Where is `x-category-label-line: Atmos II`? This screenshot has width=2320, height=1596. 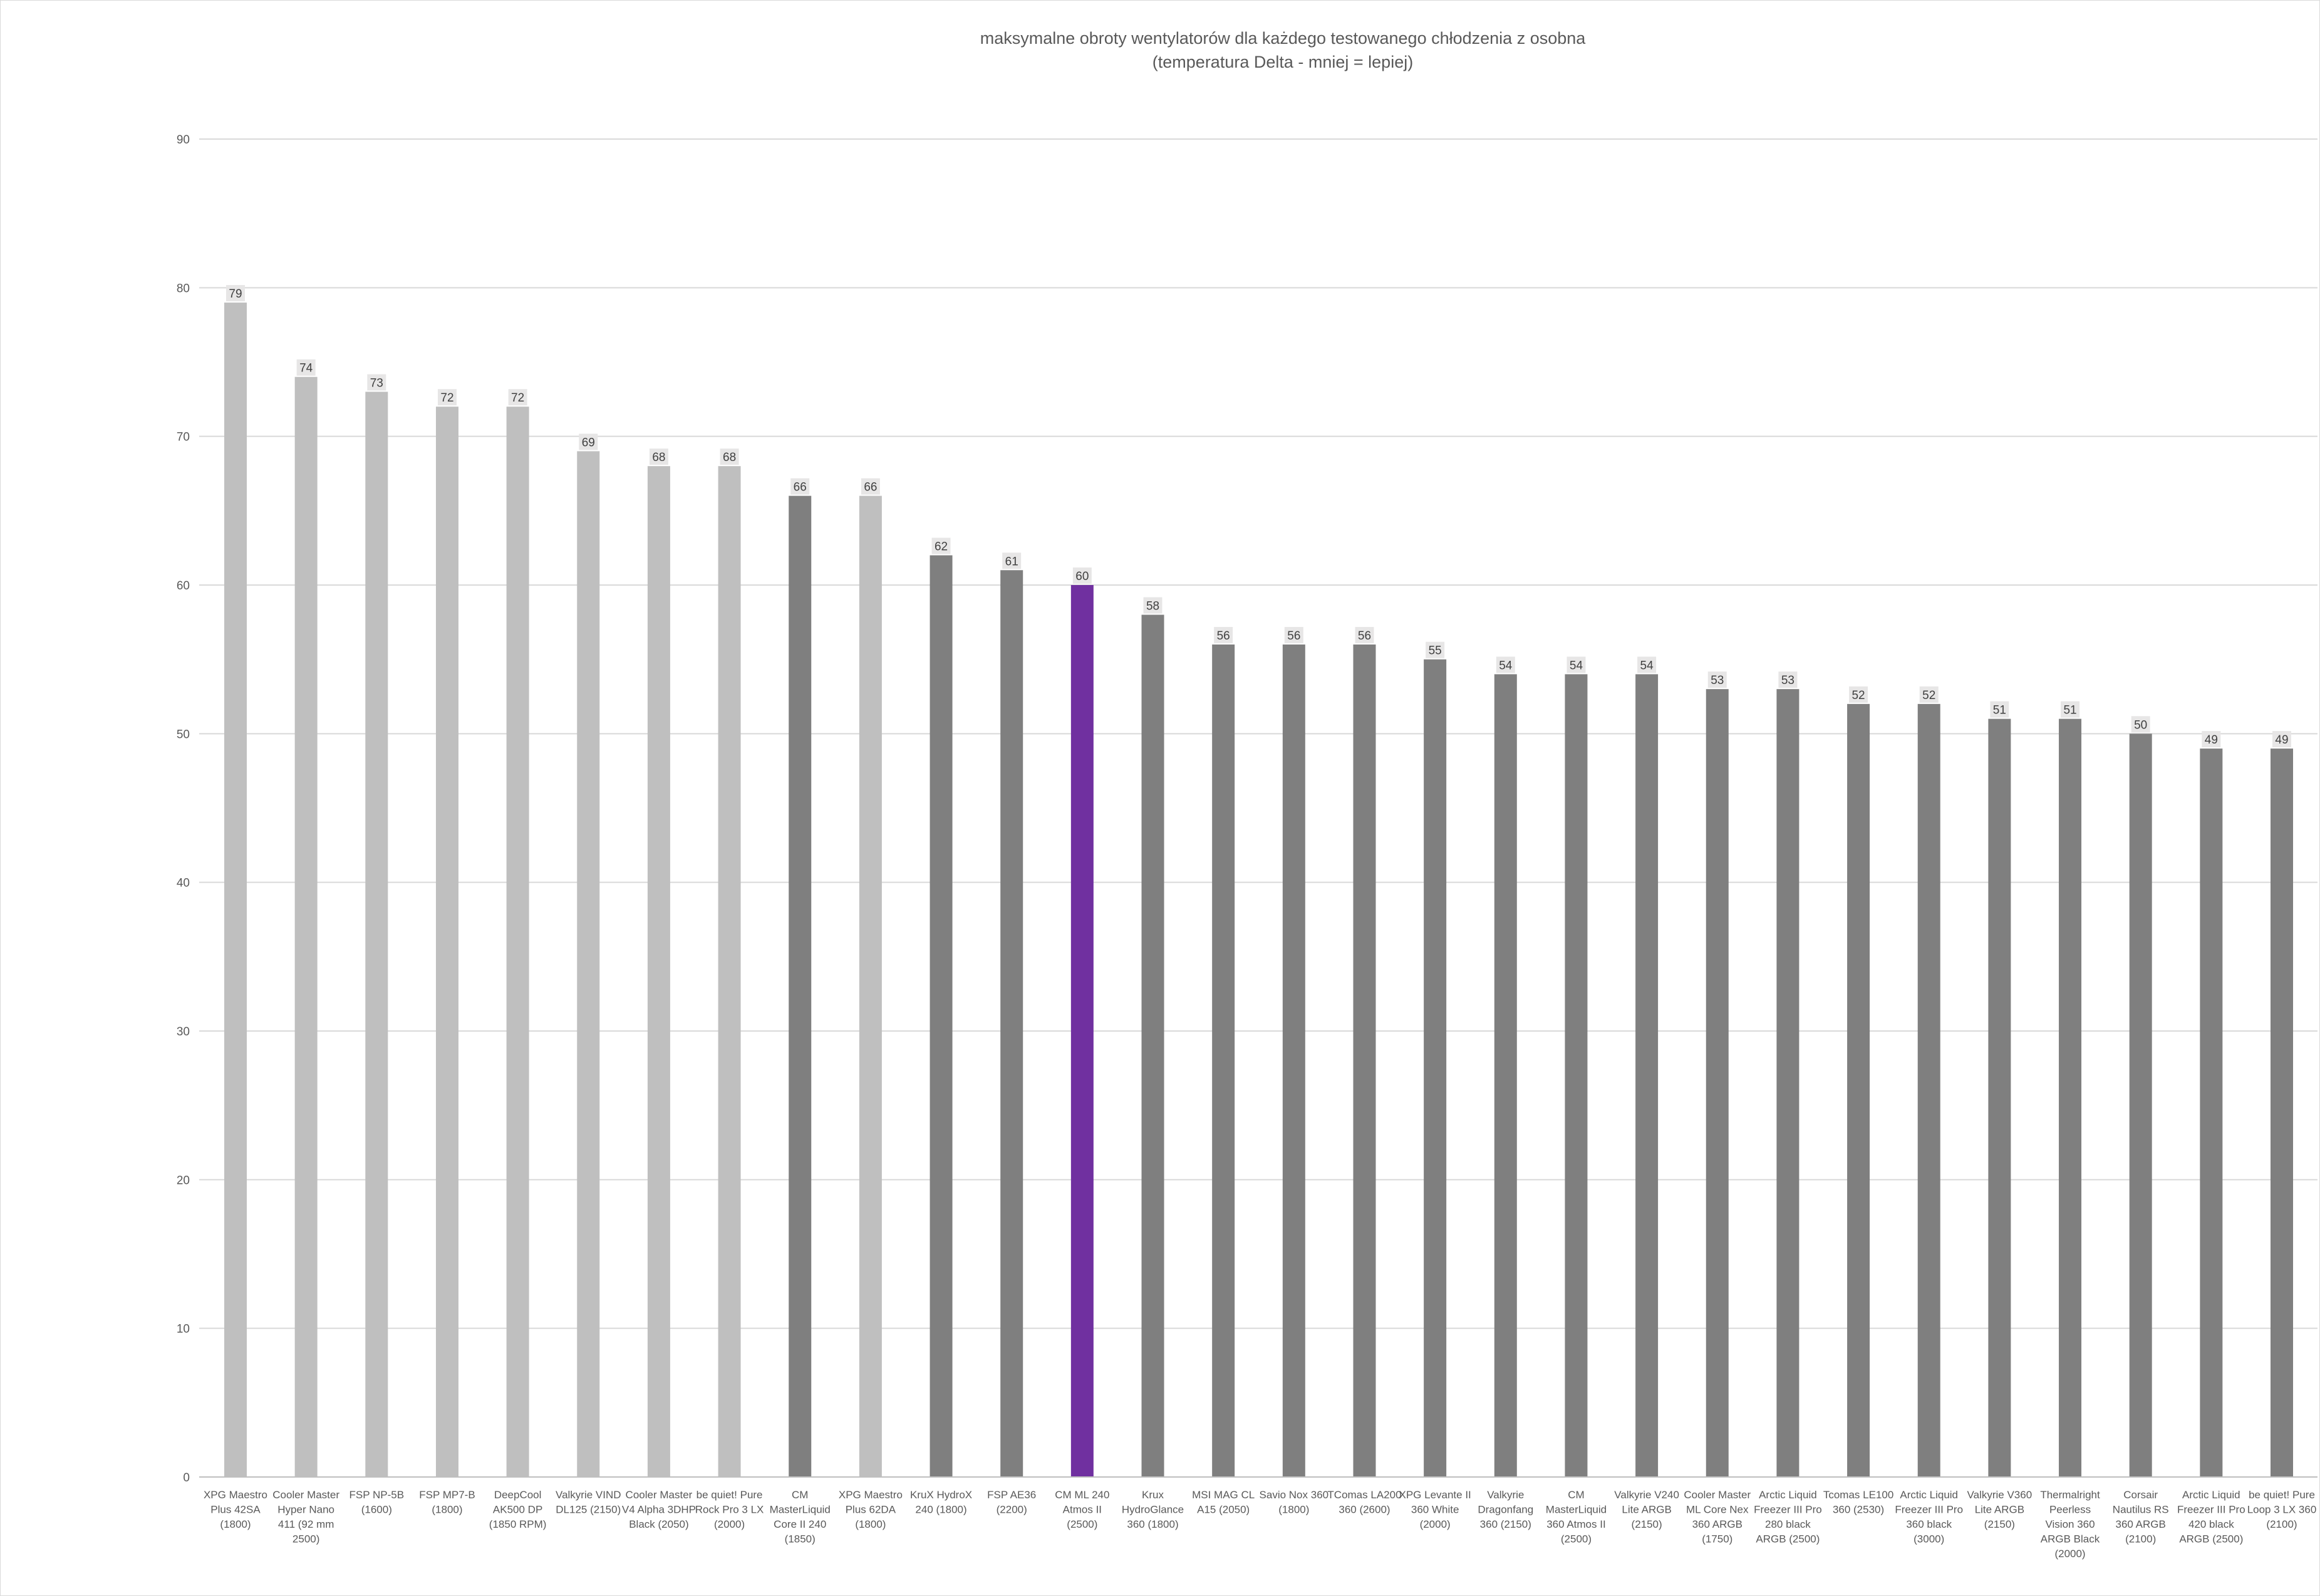 x-category-label-line: Atmos II is located at coordinates (1082, 1510).